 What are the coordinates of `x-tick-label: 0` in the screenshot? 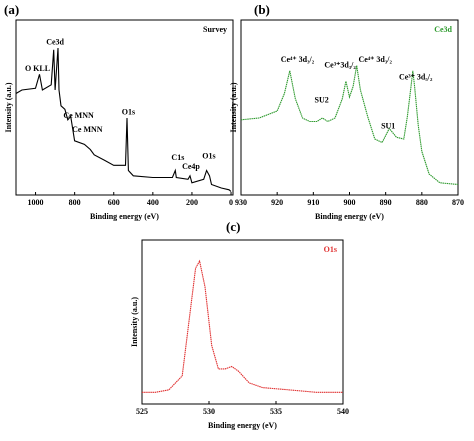 It's located at (231, 202).